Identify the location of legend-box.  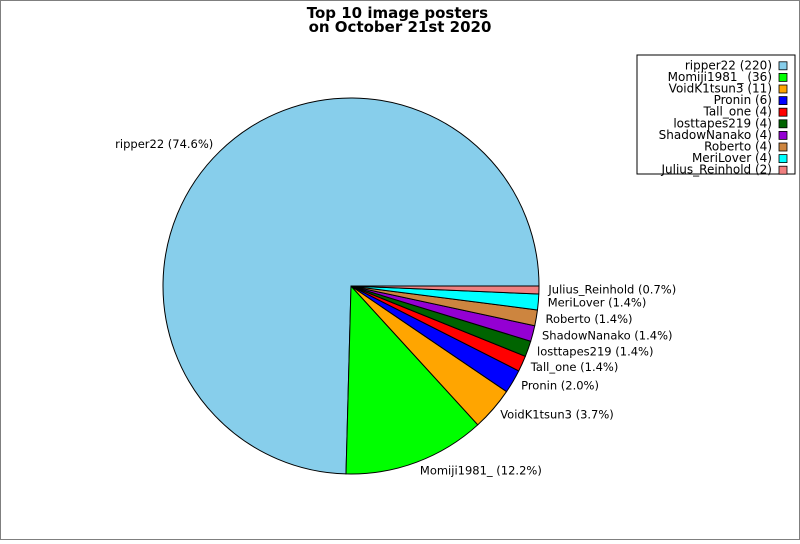
(716, 114).